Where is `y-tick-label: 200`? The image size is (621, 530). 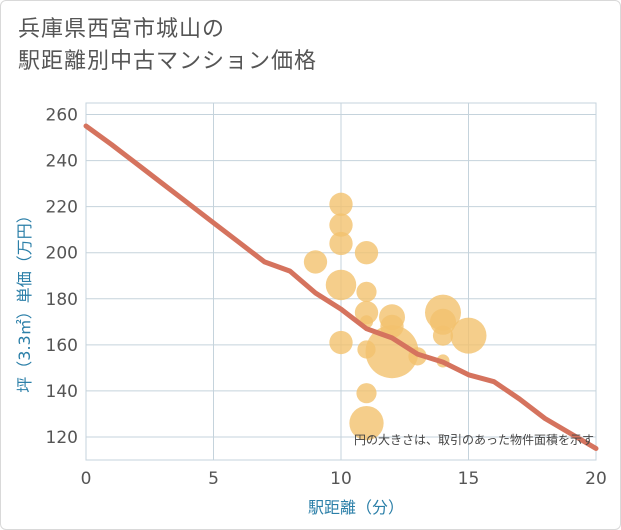
y-tick-label: 200 is located at coordinates (62, 254).